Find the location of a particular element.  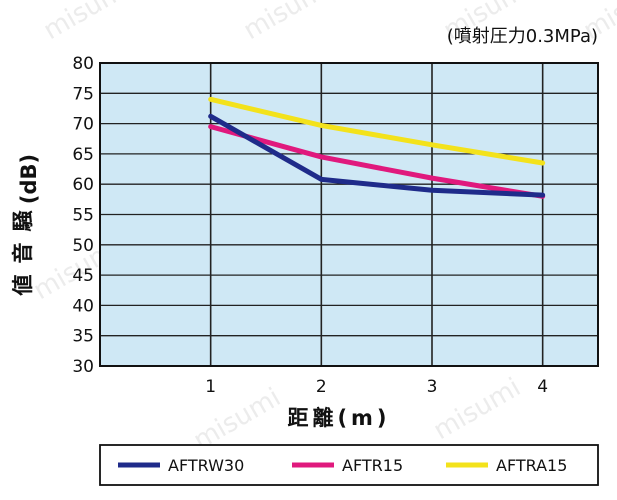

y-axis-title-unit: (dB) is located at coordinates (29, 179).